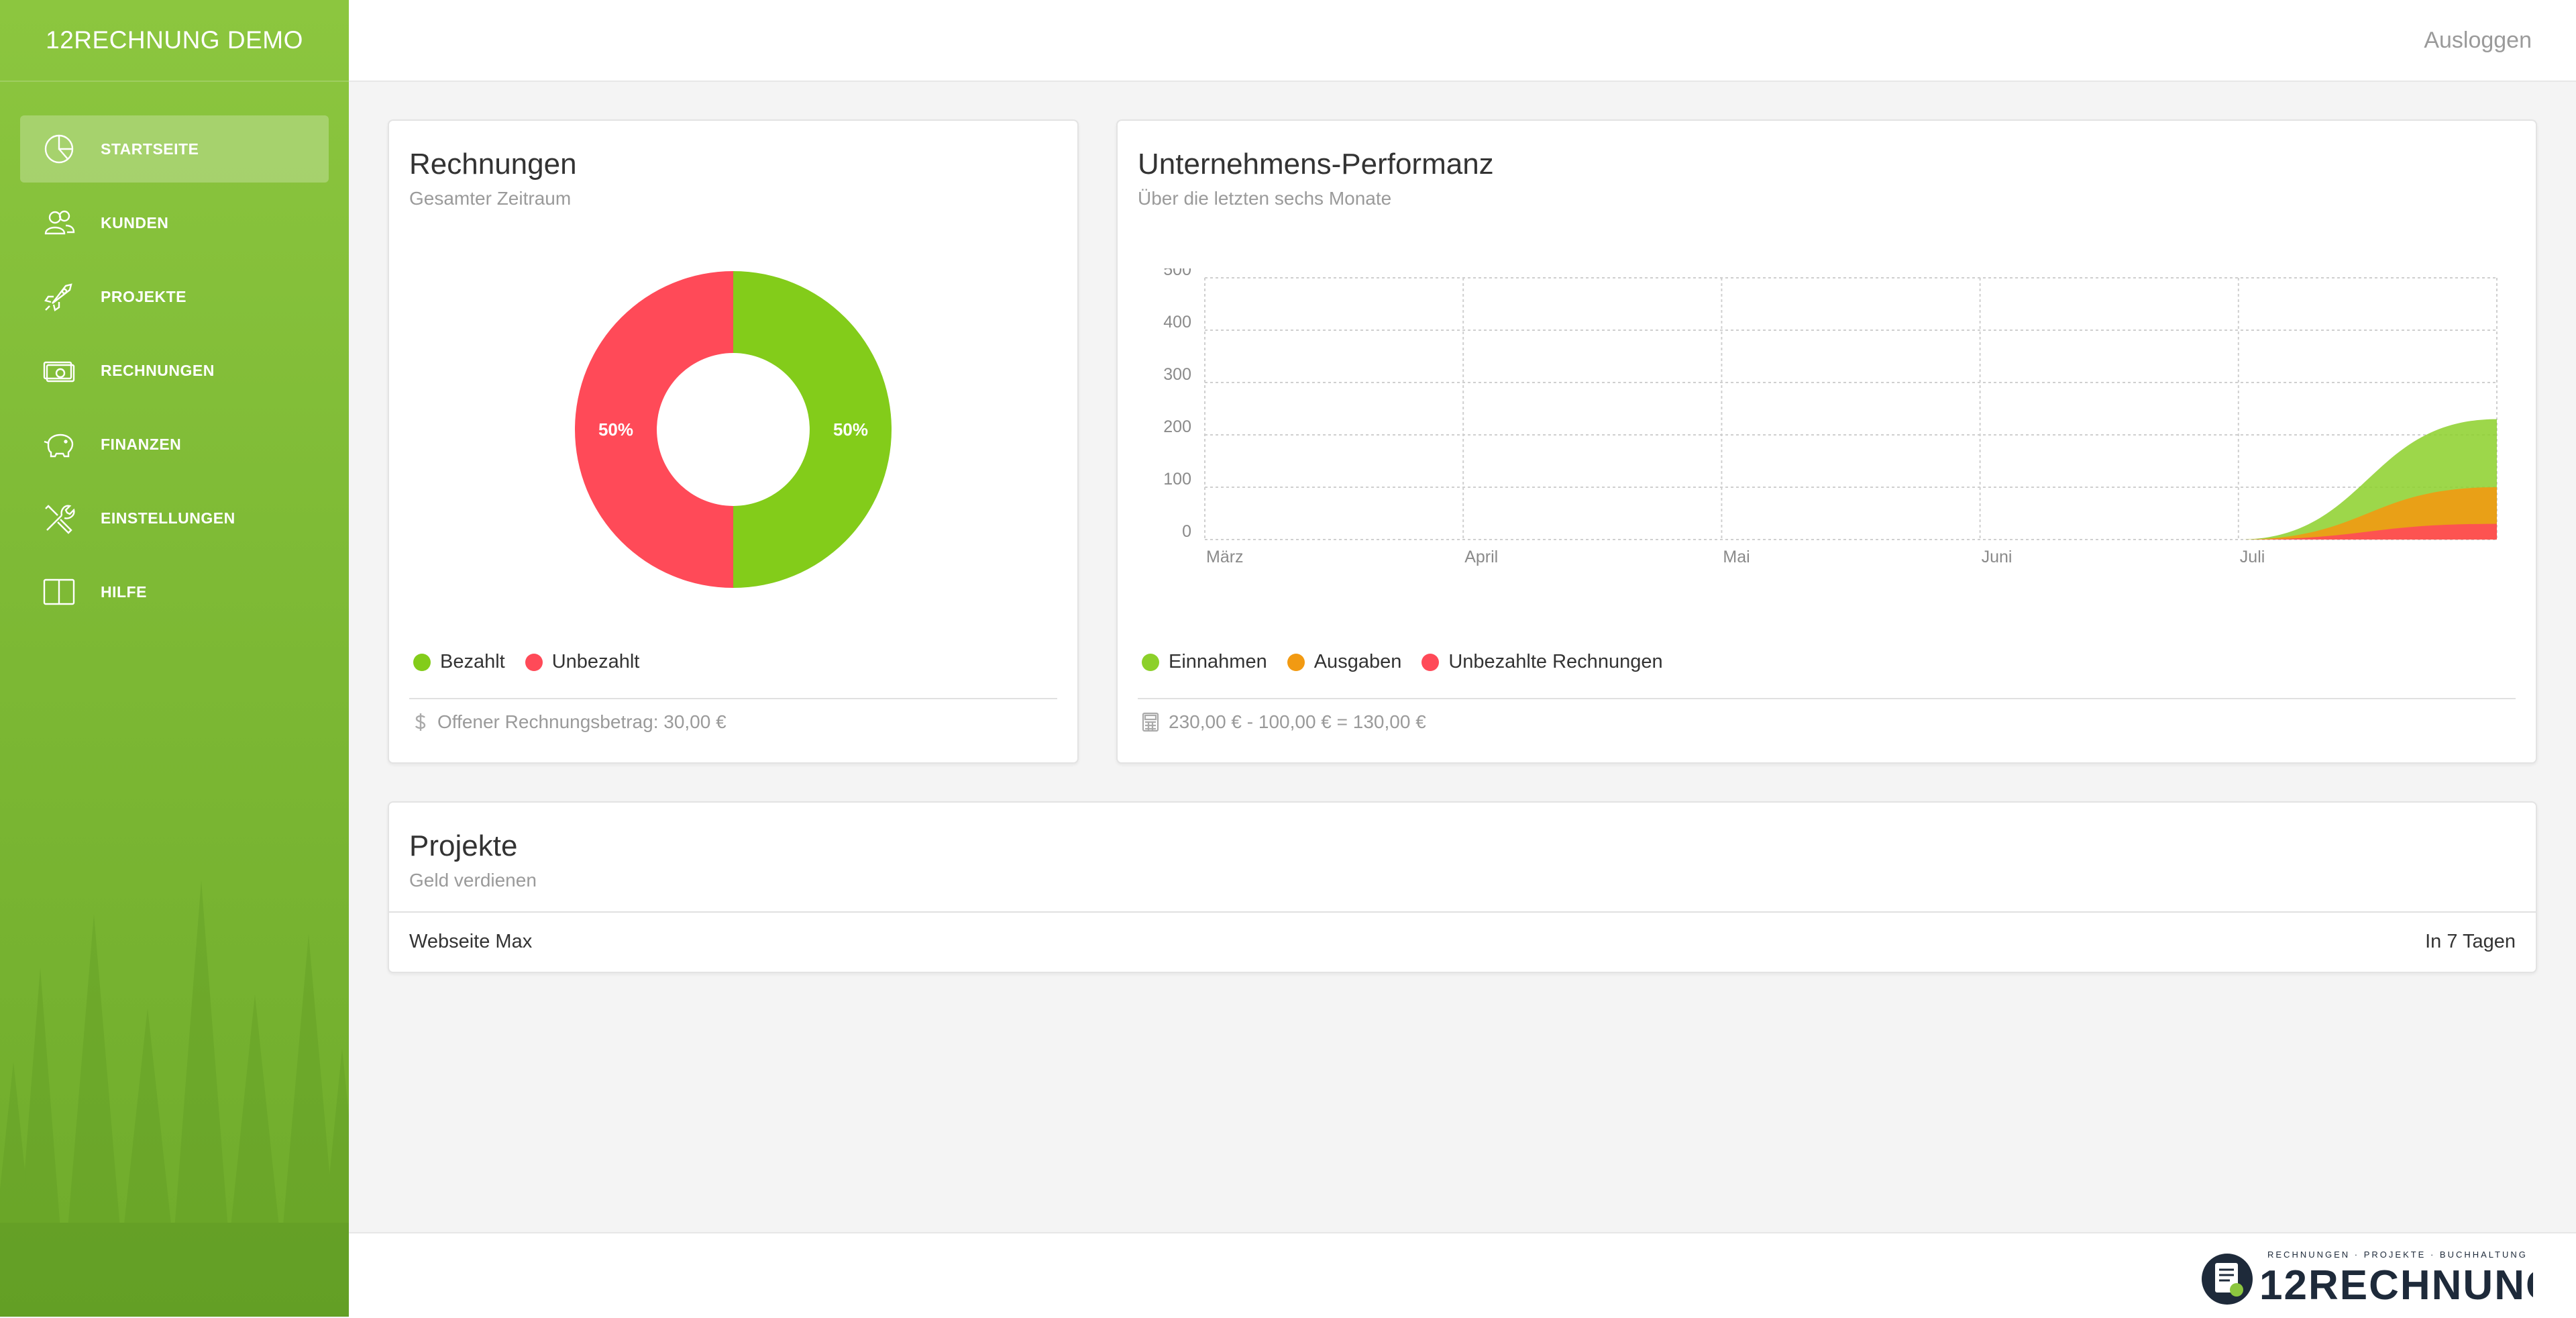 The height and width of the screenshot is (1318, 2576). What do you see at coordinates (1481, 557) in the screenshot?
I see `x-tick-label: April` at bounding box center [1481, 557].